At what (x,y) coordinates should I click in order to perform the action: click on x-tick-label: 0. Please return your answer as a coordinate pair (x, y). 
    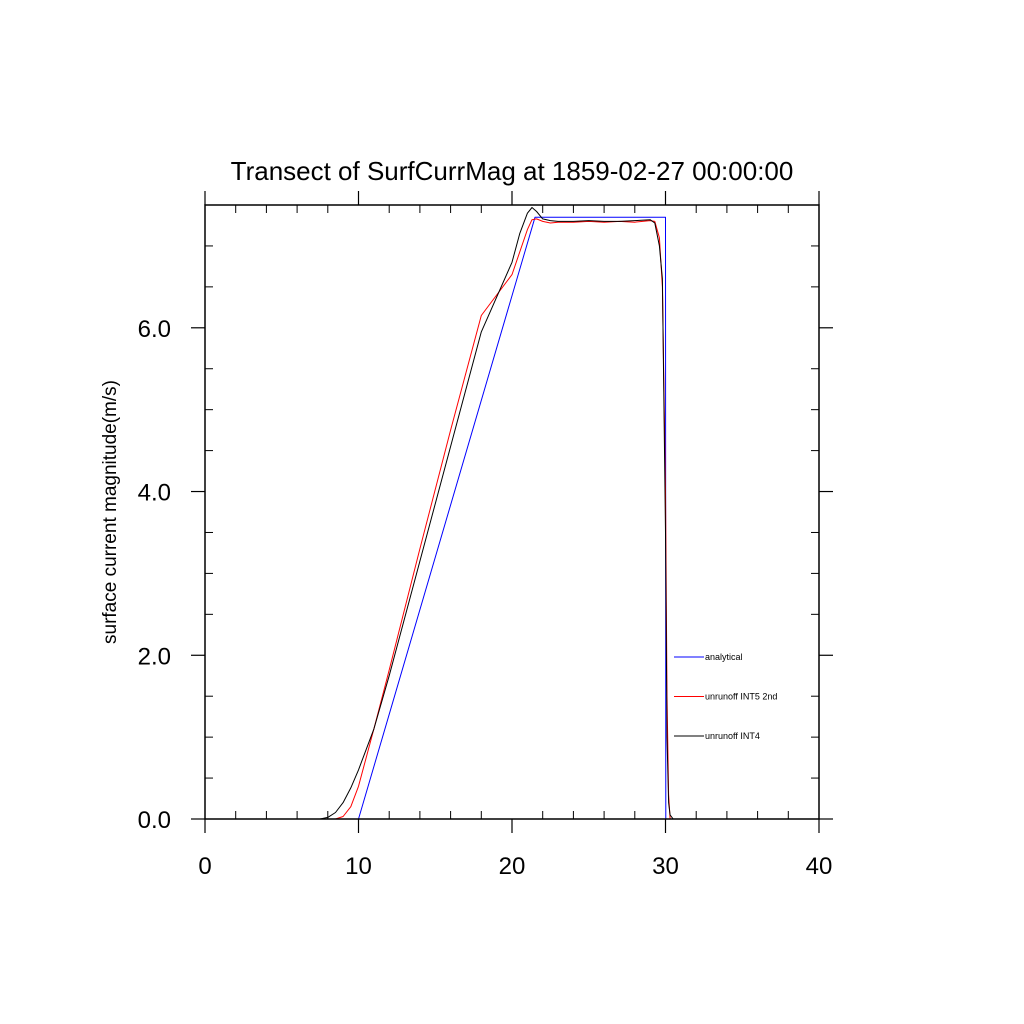
    Looking at the image, I should click on (204, 866).